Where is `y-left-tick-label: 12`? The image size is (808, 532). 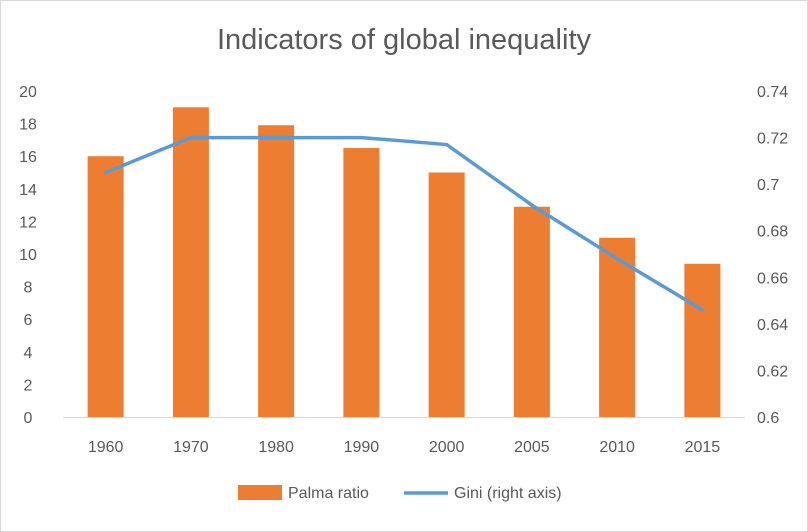
y-left-tick-label: 12 is located at coordinates (28, 222).